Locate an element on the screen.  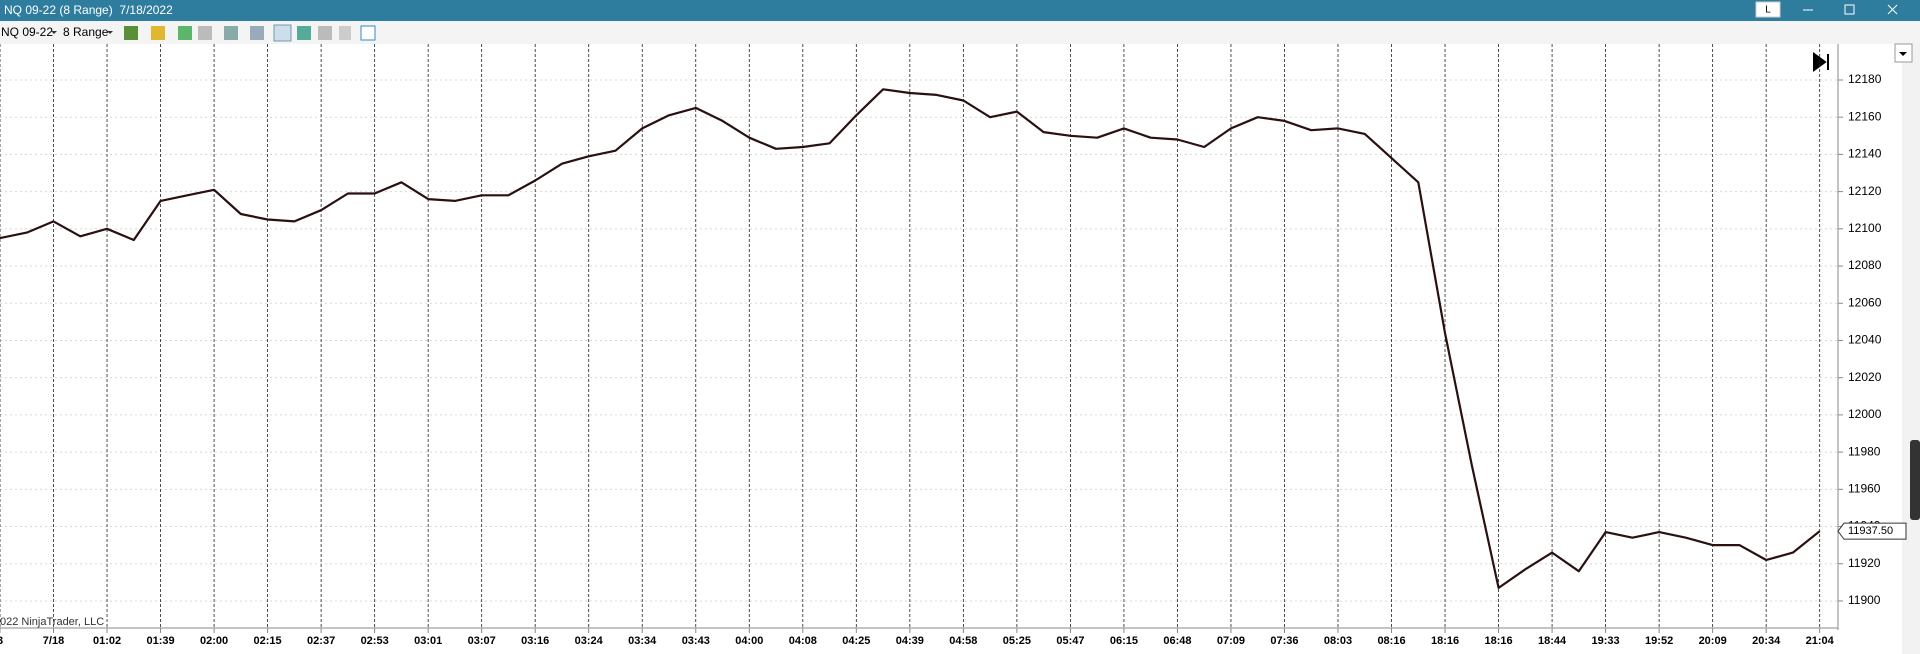
template-icon is located at coordinates (325, 33).